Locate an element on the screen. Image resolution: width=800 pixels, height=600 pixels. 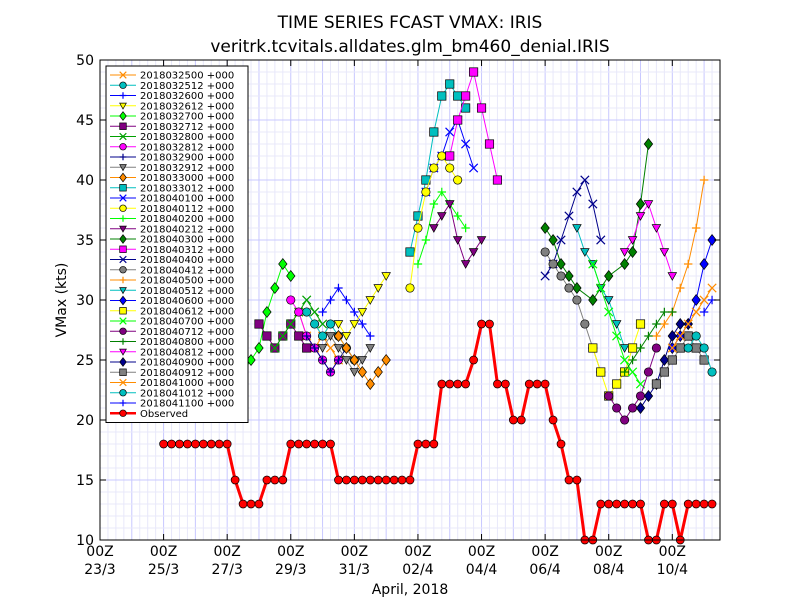
legend-entry: Observed is located at coordinates (149, 414).